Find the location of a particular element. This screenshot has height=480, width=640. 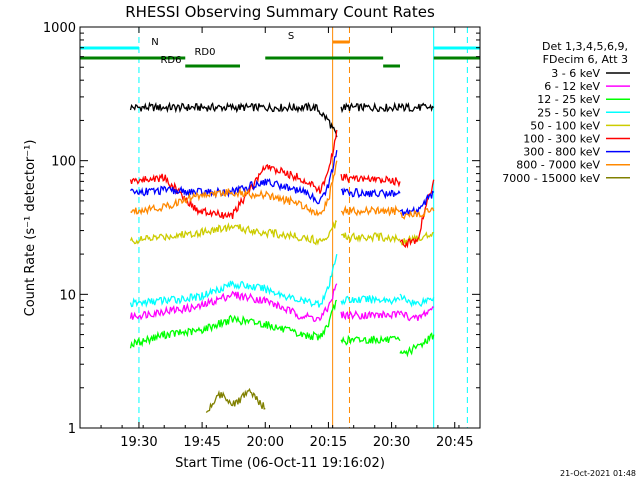

x-tick-label: 20:00 is located at coordinates (265, 442).